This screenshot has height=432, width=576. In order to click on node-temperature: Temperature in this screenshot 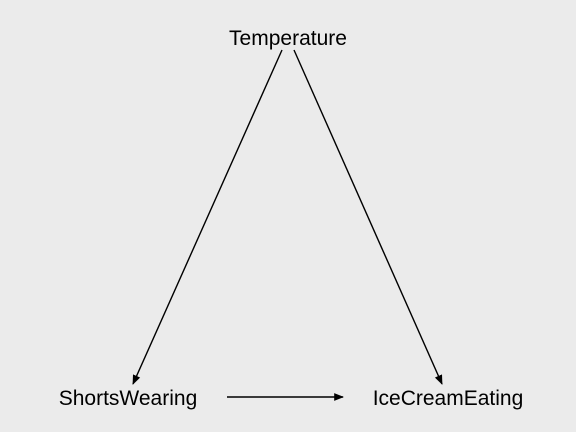, I will do `click(288, 38)`.